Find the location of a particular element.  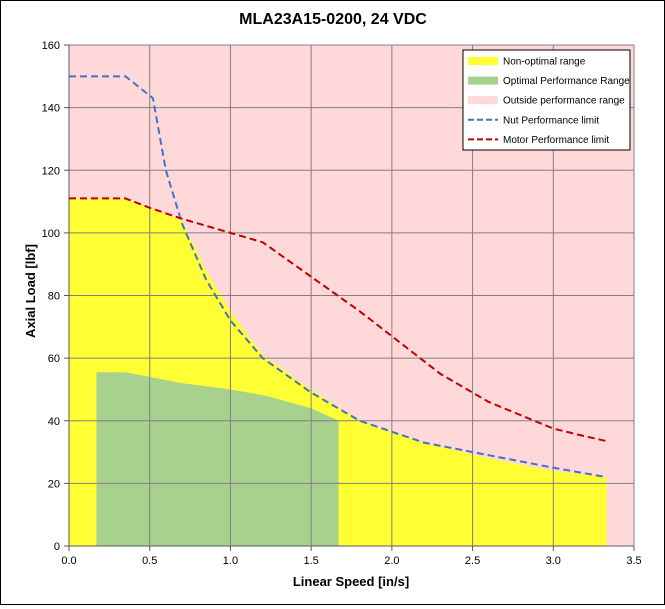

legend-label: Non-optimal range is located at coordinates (544, 62).